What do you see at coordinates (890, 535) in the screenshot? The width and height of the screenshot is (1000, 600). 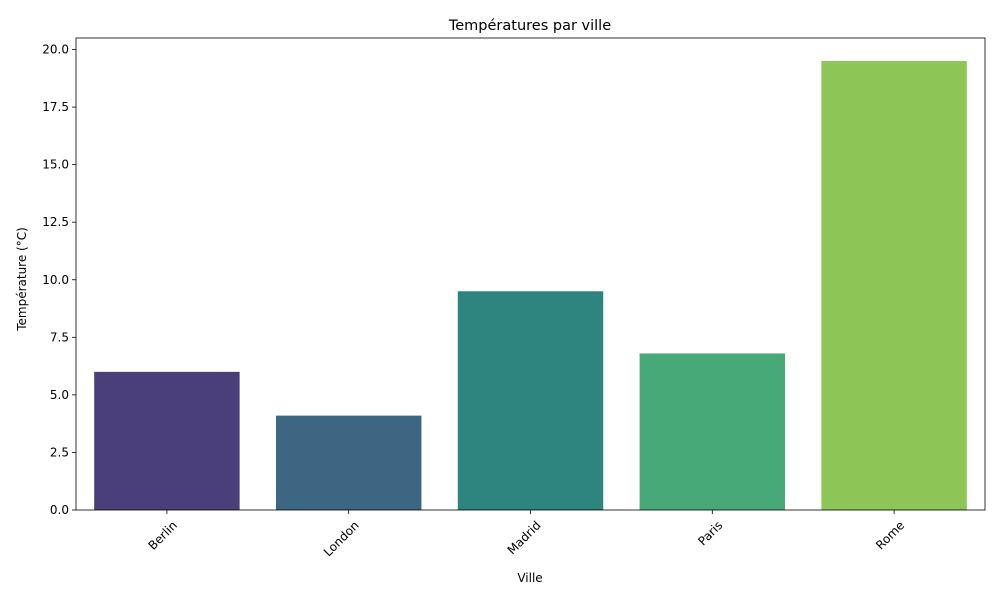 I see `x-tick-label: Rome` at bounding box center [890, 535].